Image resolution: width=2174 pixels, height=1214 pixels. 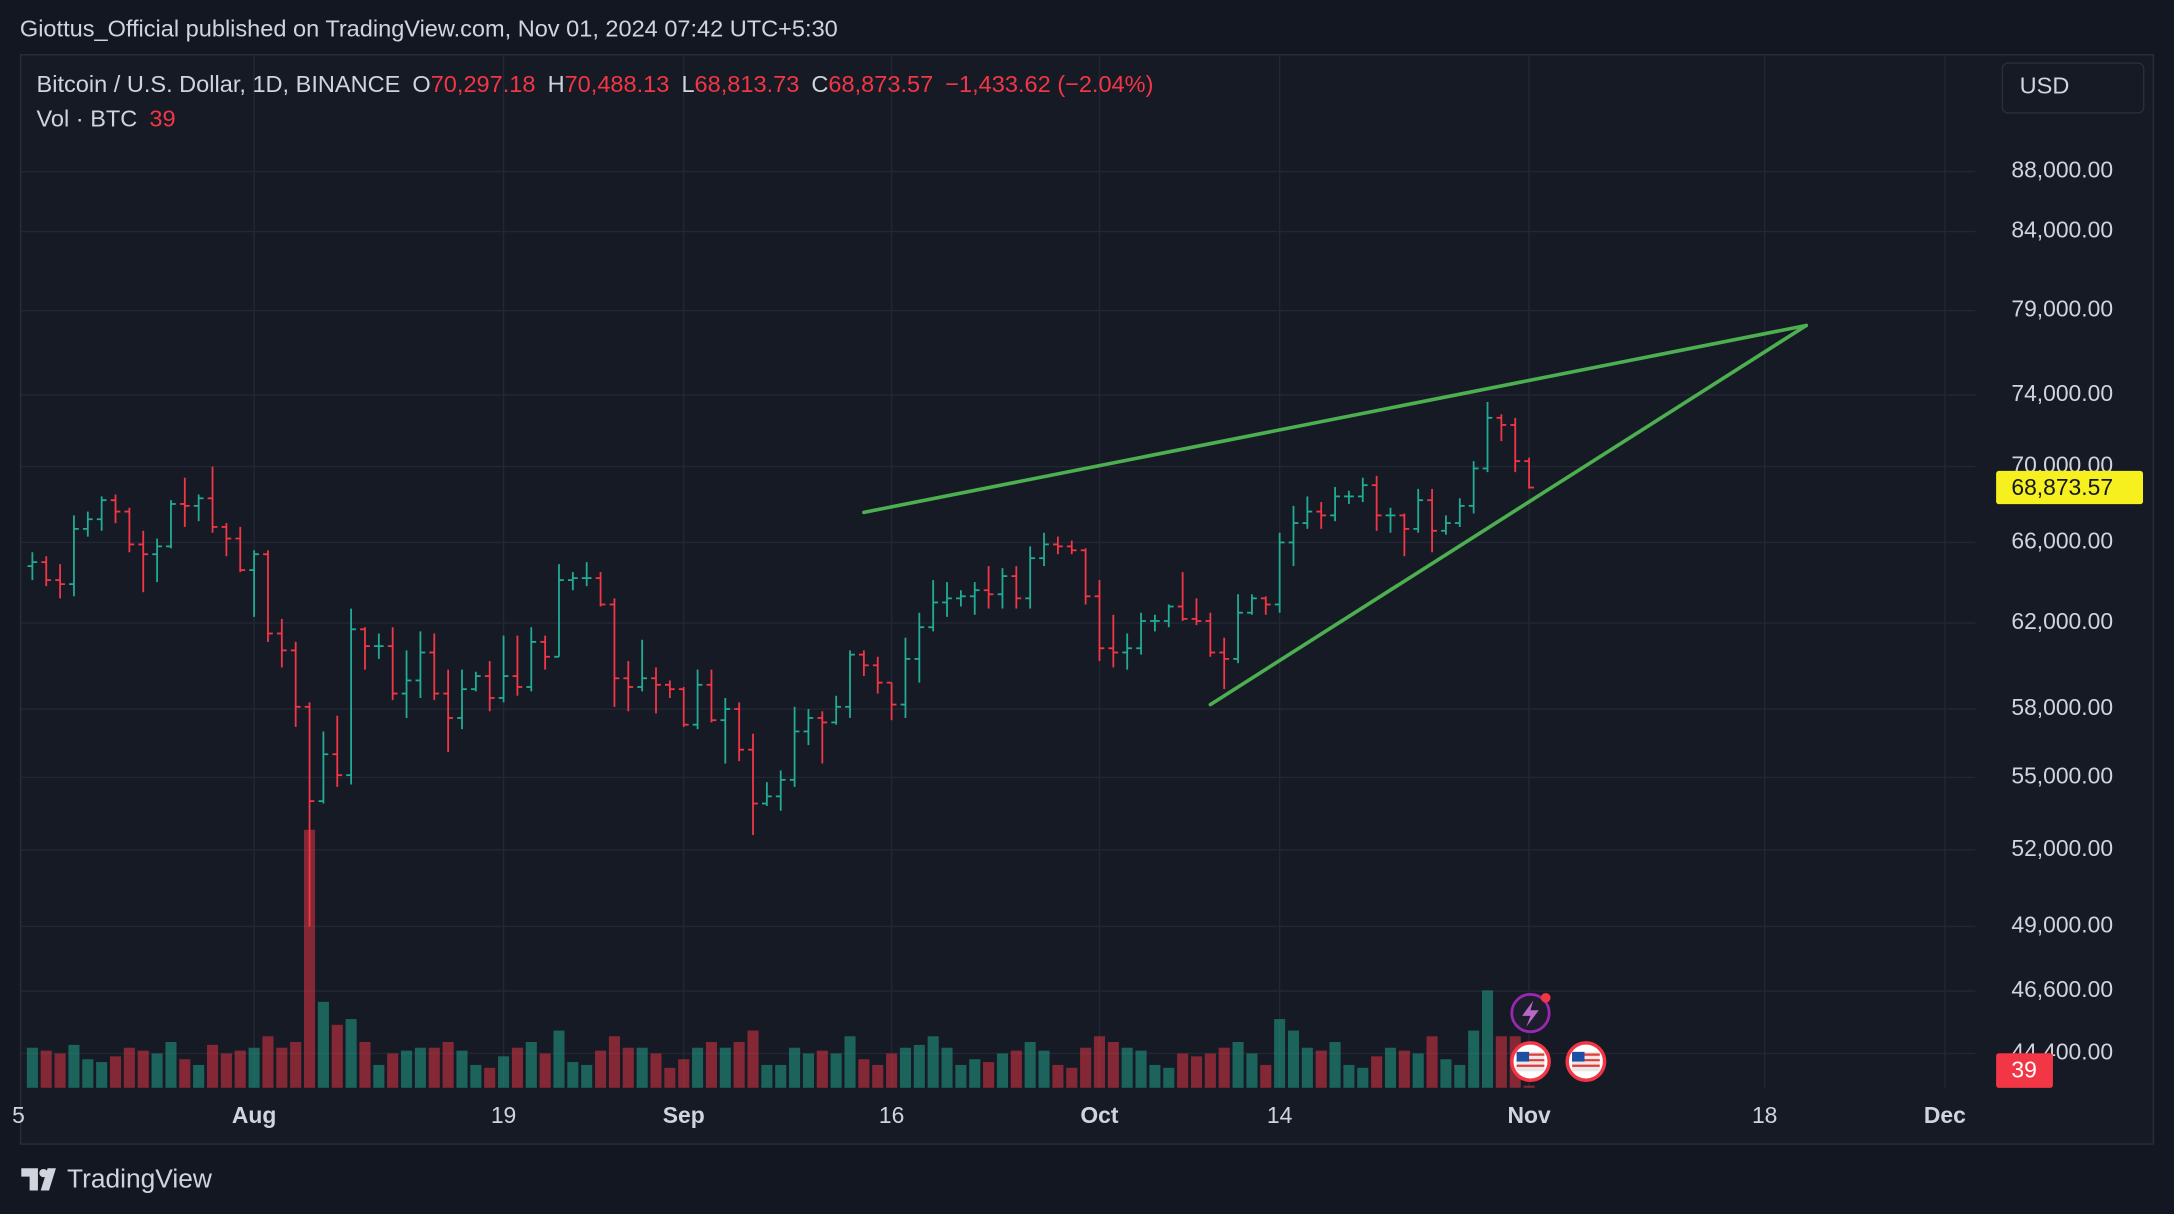 What do you see at coordinates (891, 1115) in the screenshot?
I see `x-tick-label: 16` at bounding box center [891, 1115].